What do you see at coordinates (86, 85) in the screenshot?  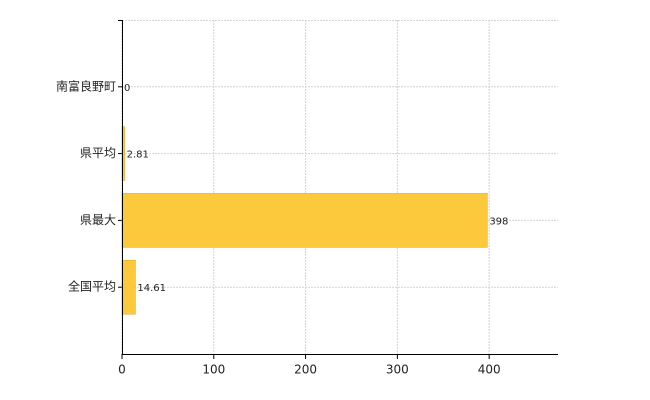 I see `y-tick-label: 南富良野町` at bounding box center [86, 85].